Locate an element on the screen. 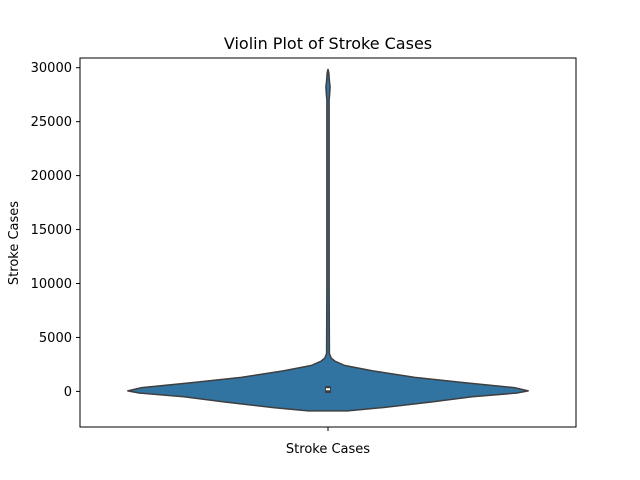  y-tick-label: 25000 is located at coordinates (51, 122).